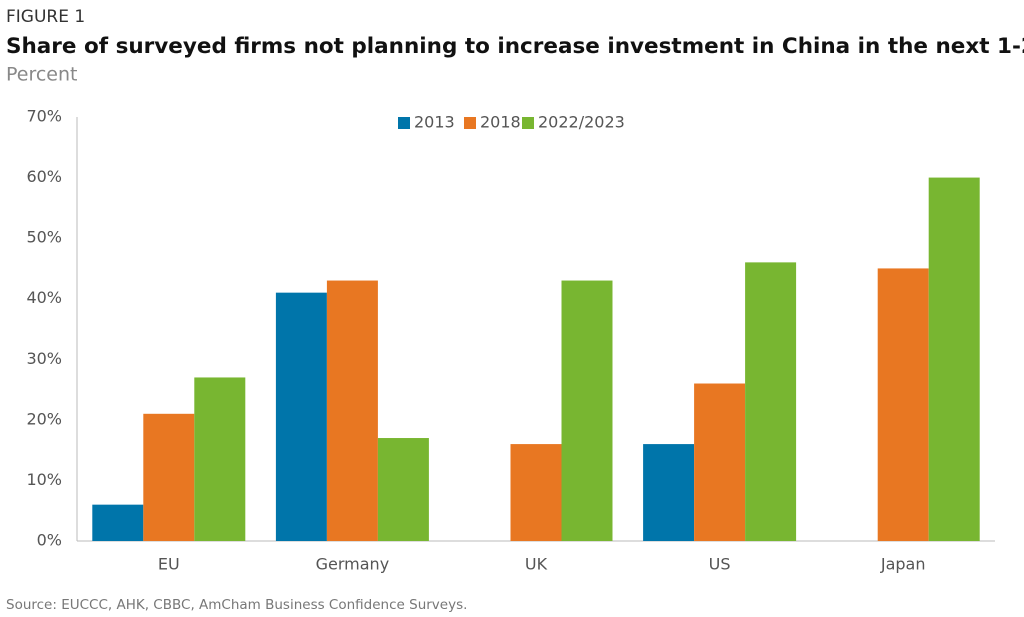  What do you see at coordinates (903, 564) in the screenshot?
I see `x-tick-label: Japan` at bounding box center [903, 564].